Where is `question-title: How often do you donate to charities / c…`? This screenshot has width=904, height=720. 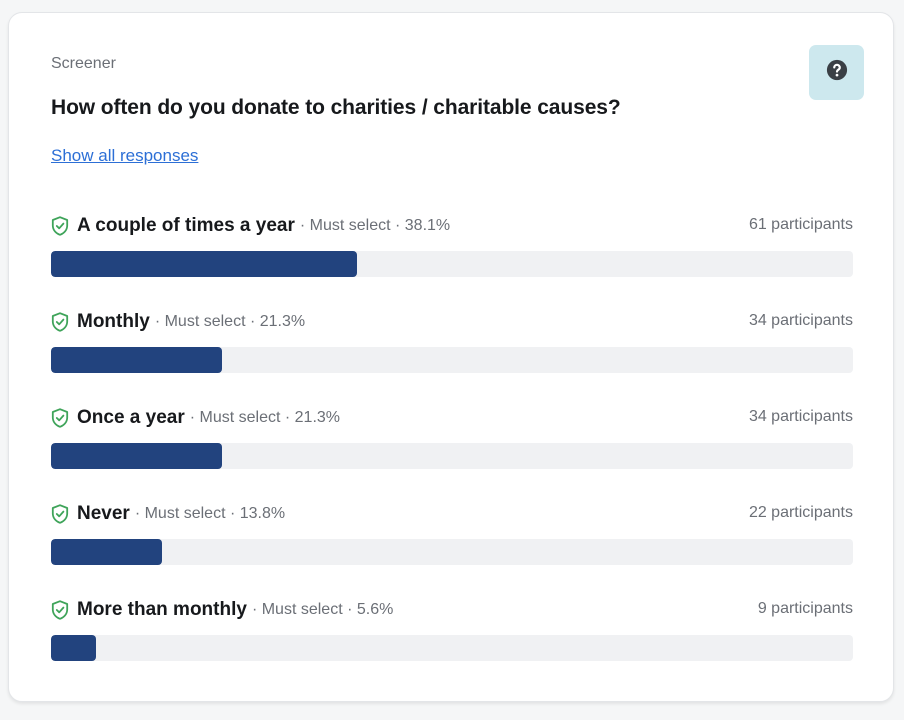
question-title: How often do you donate to charities / c… is located at coordinates (336, 107).